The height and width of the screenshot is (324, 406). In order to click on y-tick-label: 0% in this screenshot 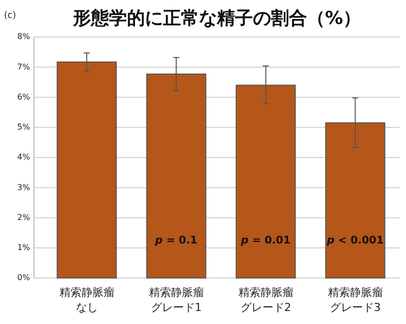, I will do `click(23, 277)`.